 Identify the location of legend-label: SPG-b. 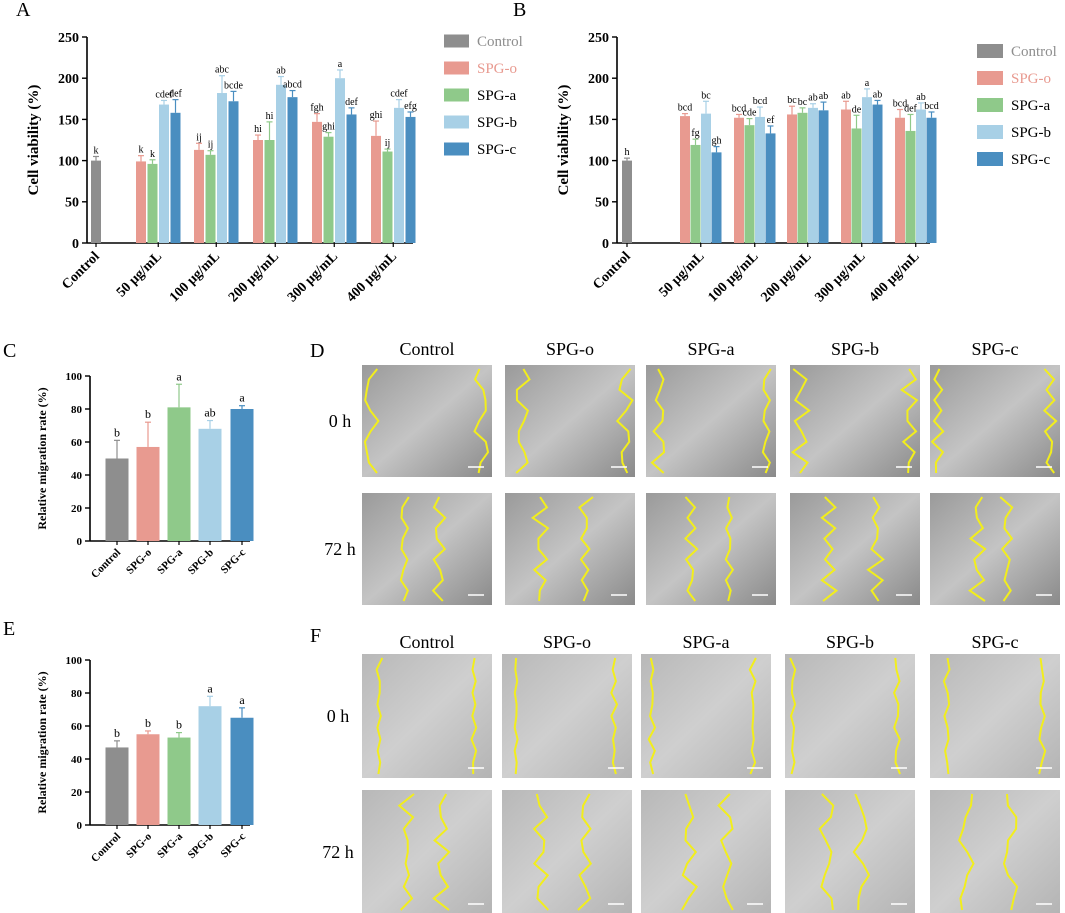
(1031, 133).